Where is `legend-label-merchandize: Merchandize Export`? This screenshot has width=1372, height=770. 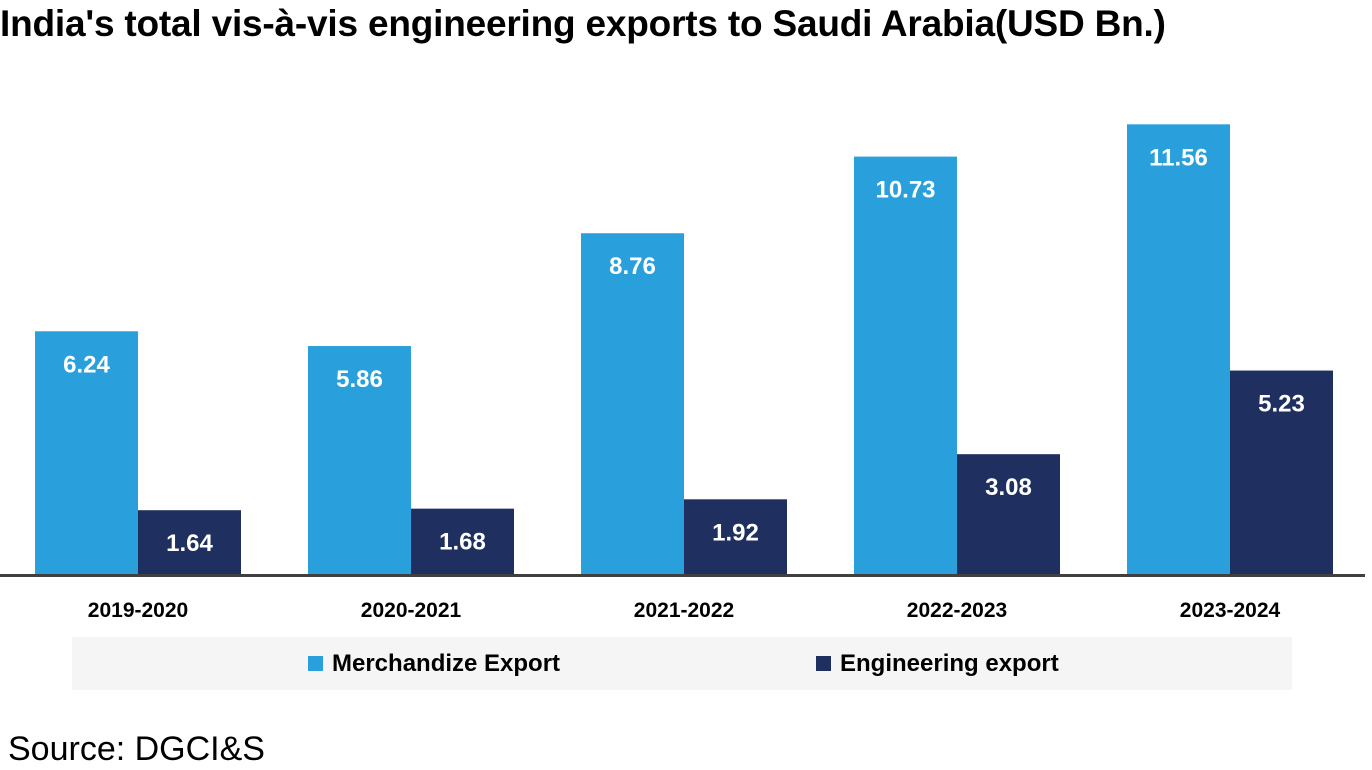
legend-label-merchandize: Merchandize Export is located at coordinates (446, 663).